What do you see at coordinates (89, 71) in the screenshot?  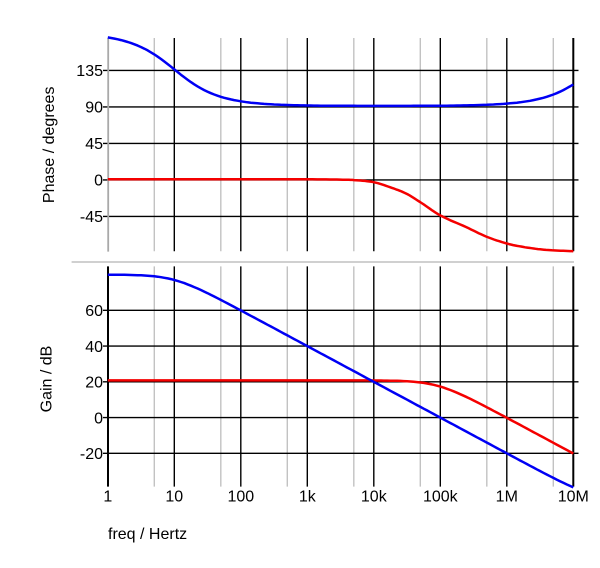 I see `svg-text: 135` at bounding box center [89, 71].